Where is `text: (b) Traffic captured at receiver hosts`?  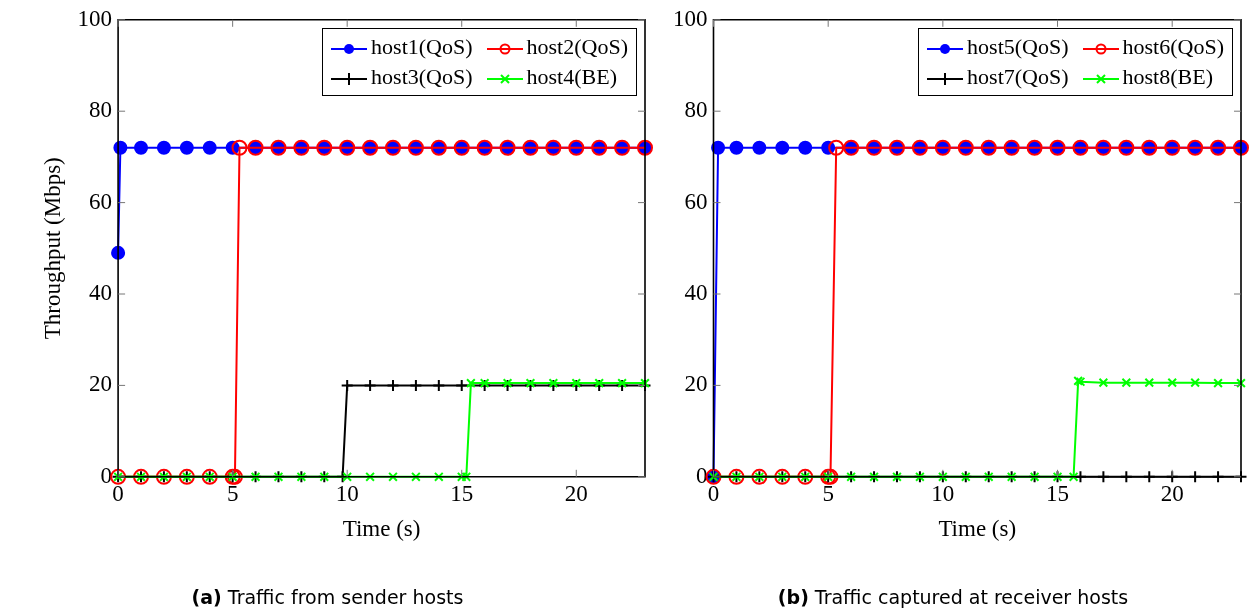 text: (b) Traffic captured at receiver hosts is located at coordinates (953, 597).